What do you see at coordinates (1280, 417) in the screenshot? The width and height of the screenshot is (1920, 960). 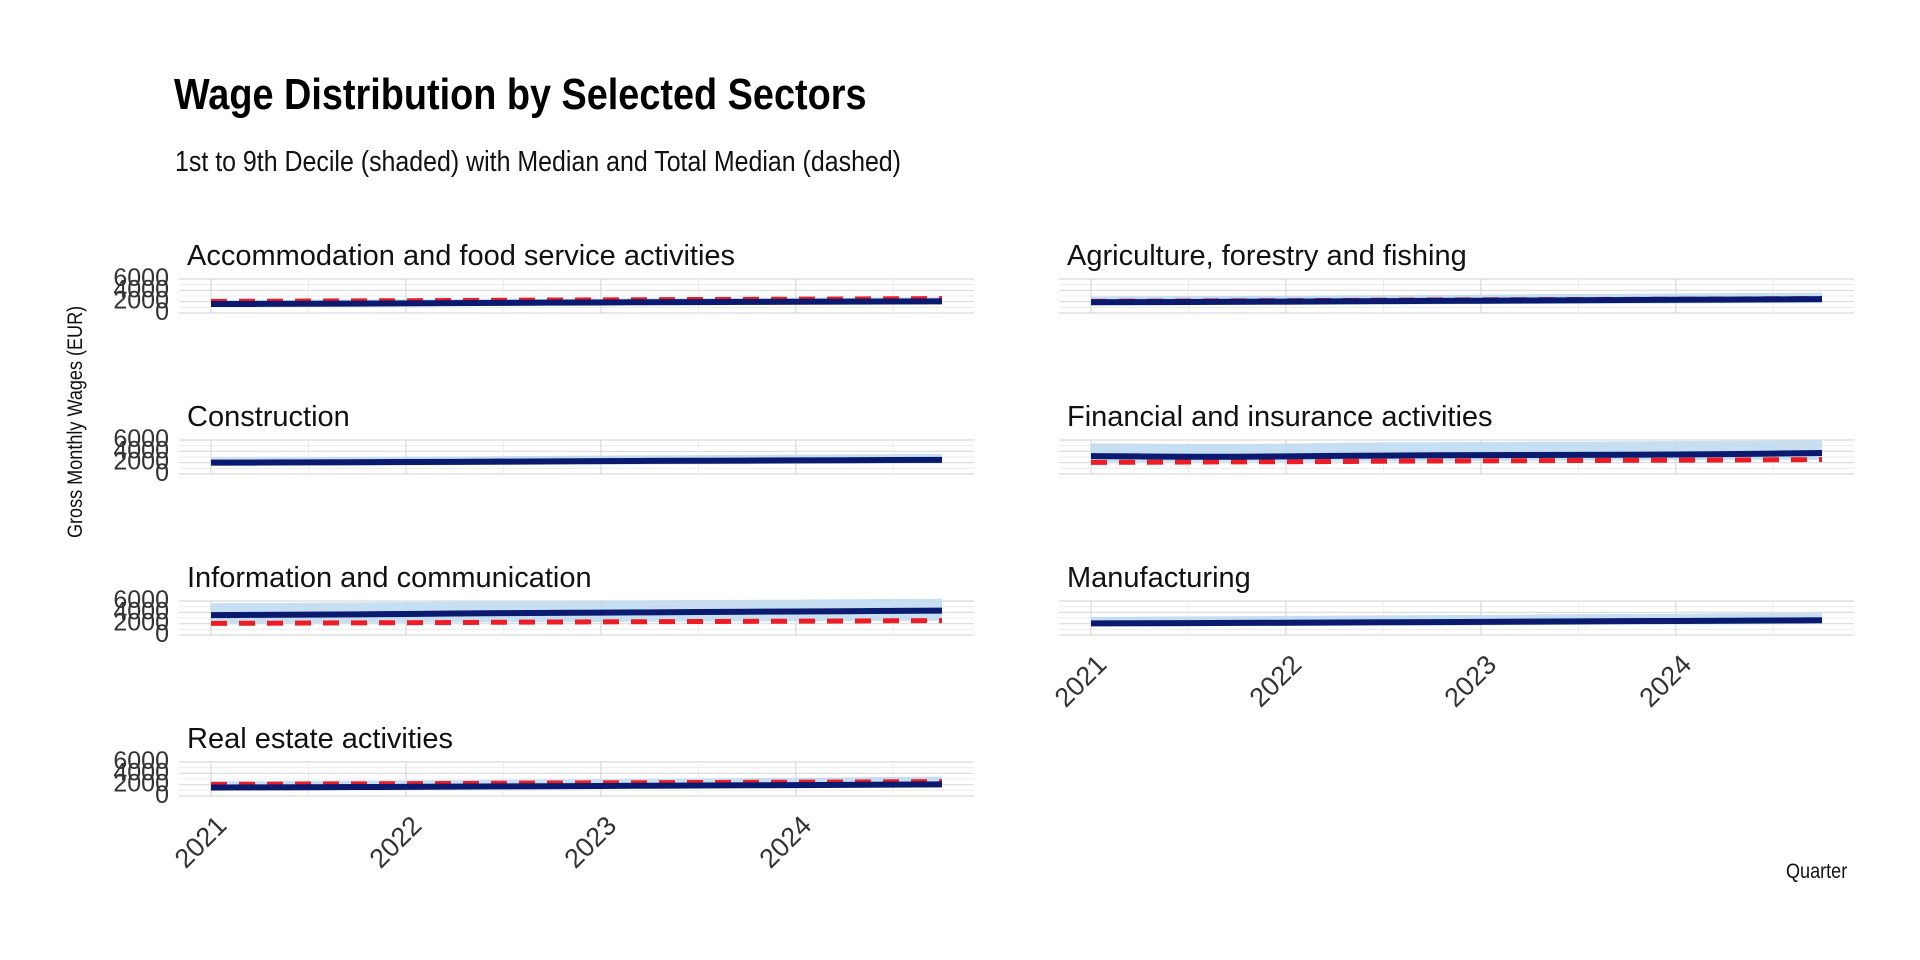 I see `facet-strip-label: Financial and insurance activities` at bounding box center [1280, 417].